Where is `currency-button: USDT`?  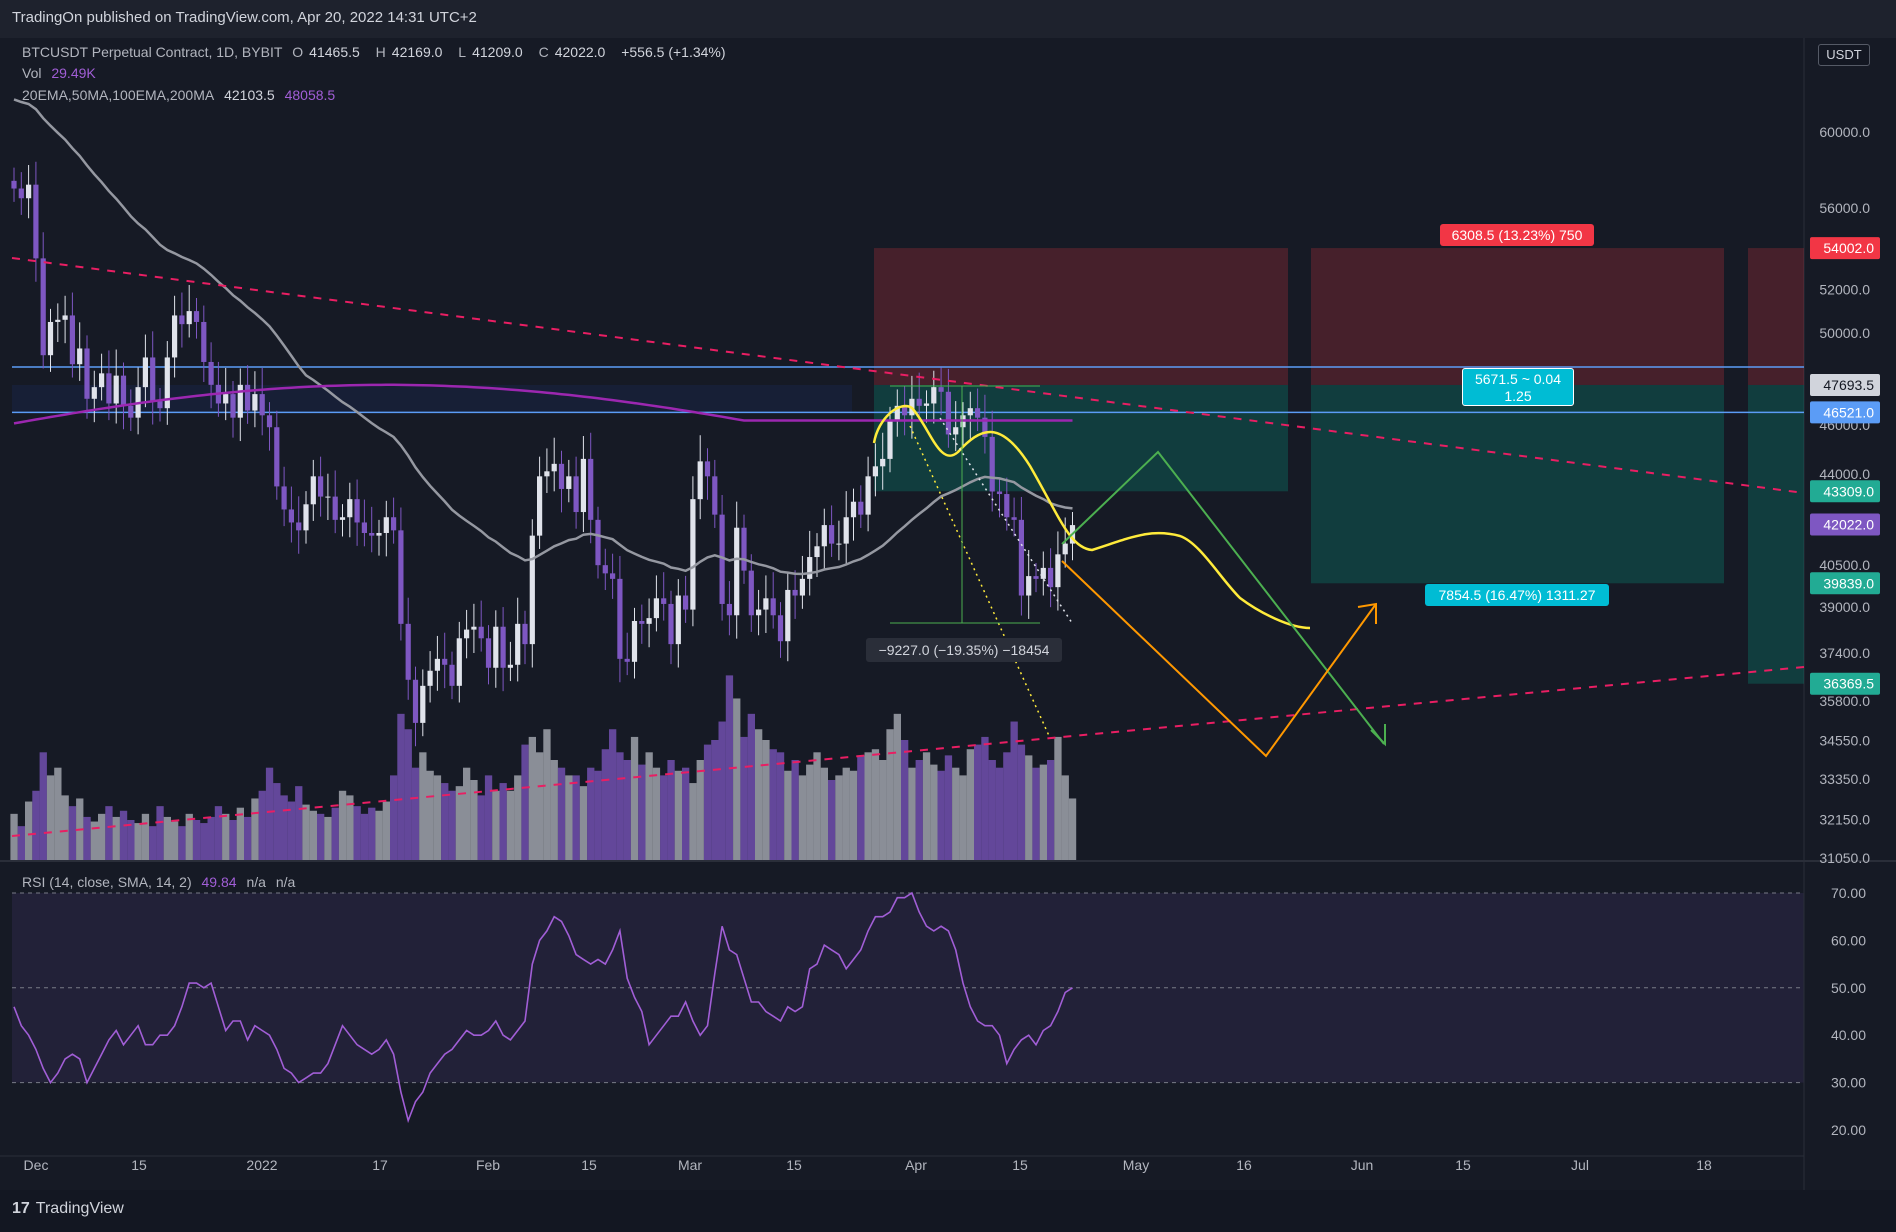
currency-button: USDT is located at coordinates (1844, 55).